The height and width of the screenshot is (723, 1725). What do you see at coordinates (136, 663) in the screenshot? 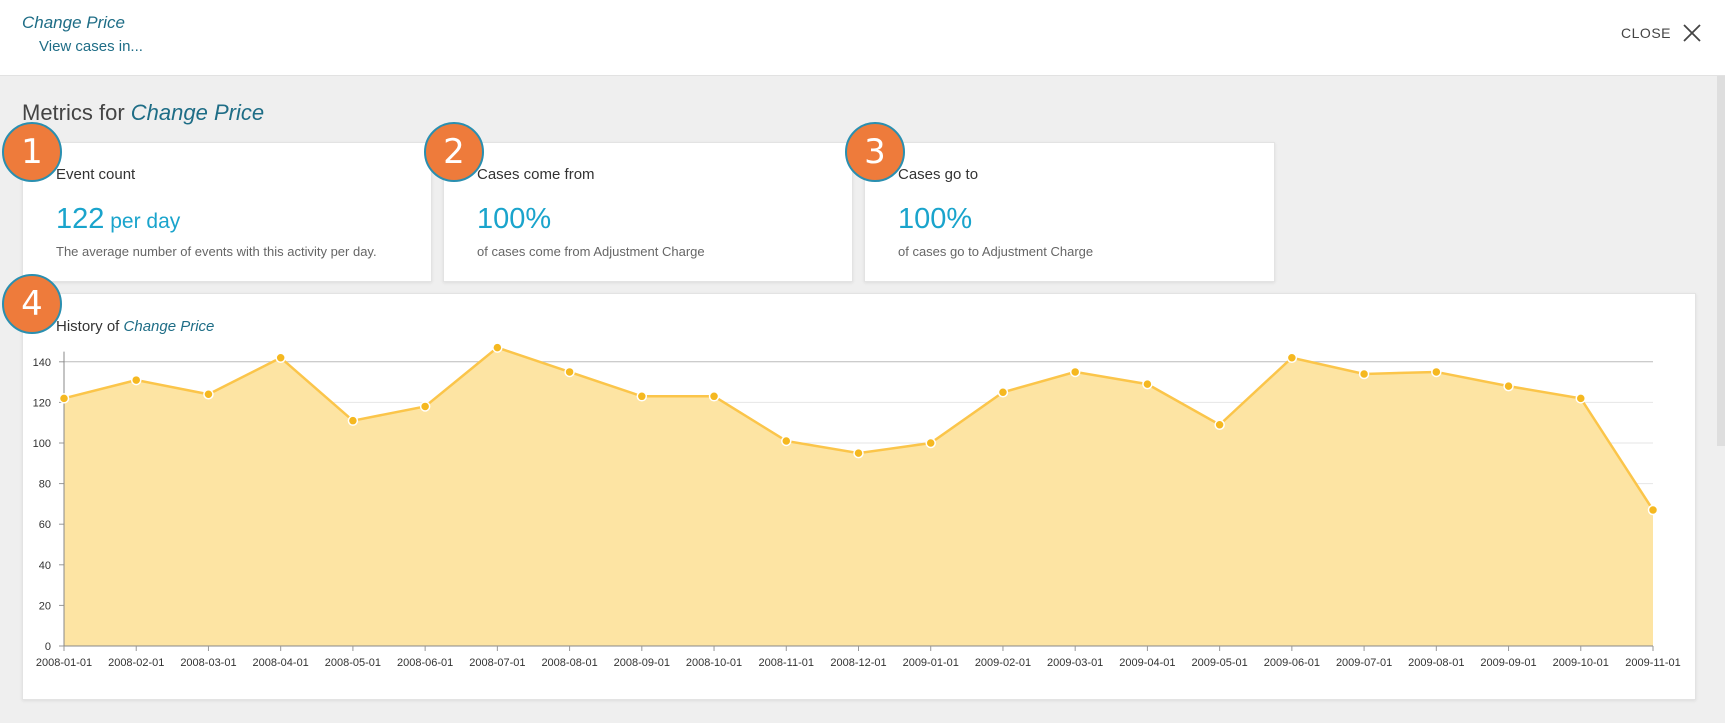
I see `x-tick-label: 2008-02-01` at bounding box center [136, 663].